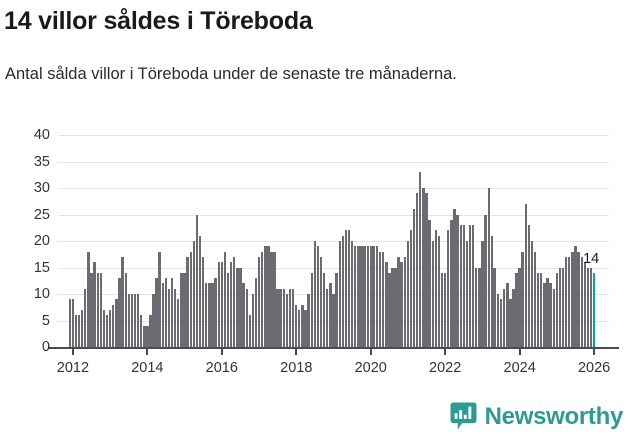 Image resolution: width=631 pixels, height=439 pixels. Describe the element at coordinates (41, 188) in the screenshot. I see `y-axis-tick-label: 30` at that location.